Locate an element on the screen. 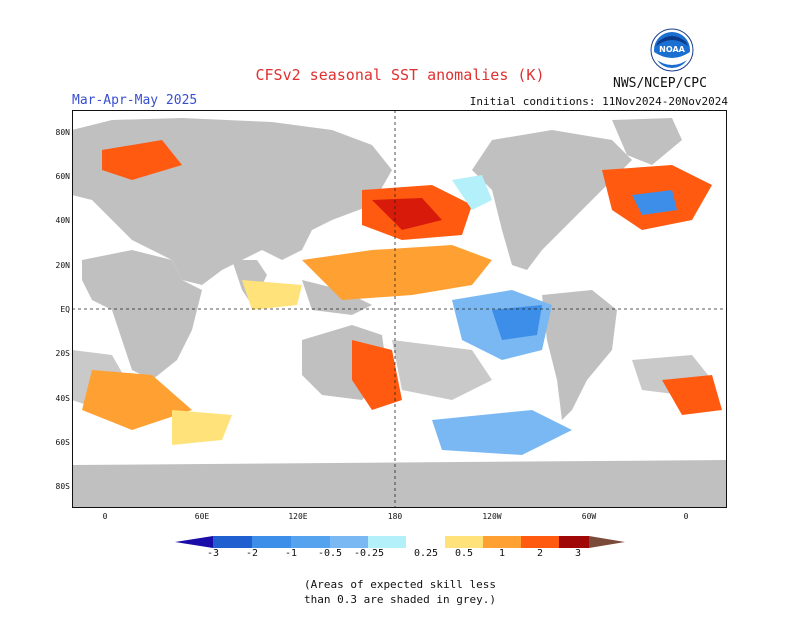 The height and width of the screenshot is (618, 800). cool-anomalies is located at coordinates (554, 315).